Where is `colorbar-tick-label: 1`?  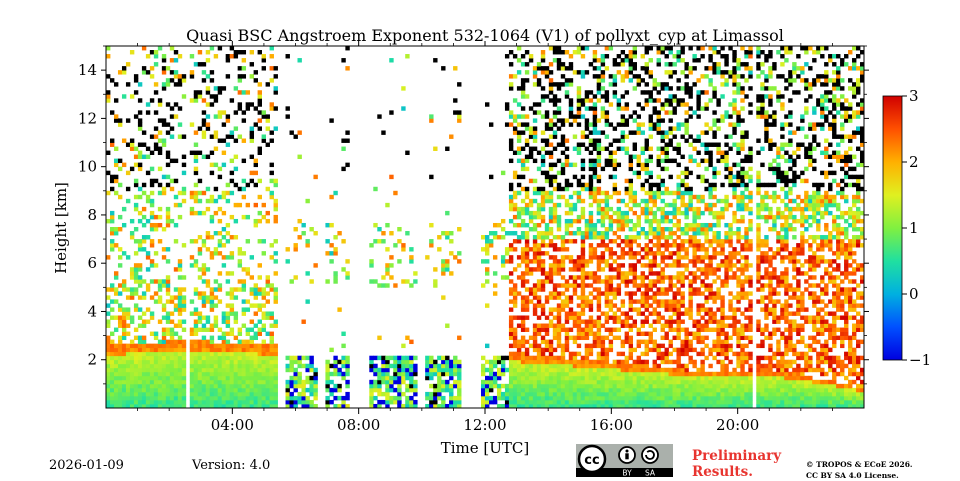
colorbar-tick-label: 1 is located at coordinates (914, 228).